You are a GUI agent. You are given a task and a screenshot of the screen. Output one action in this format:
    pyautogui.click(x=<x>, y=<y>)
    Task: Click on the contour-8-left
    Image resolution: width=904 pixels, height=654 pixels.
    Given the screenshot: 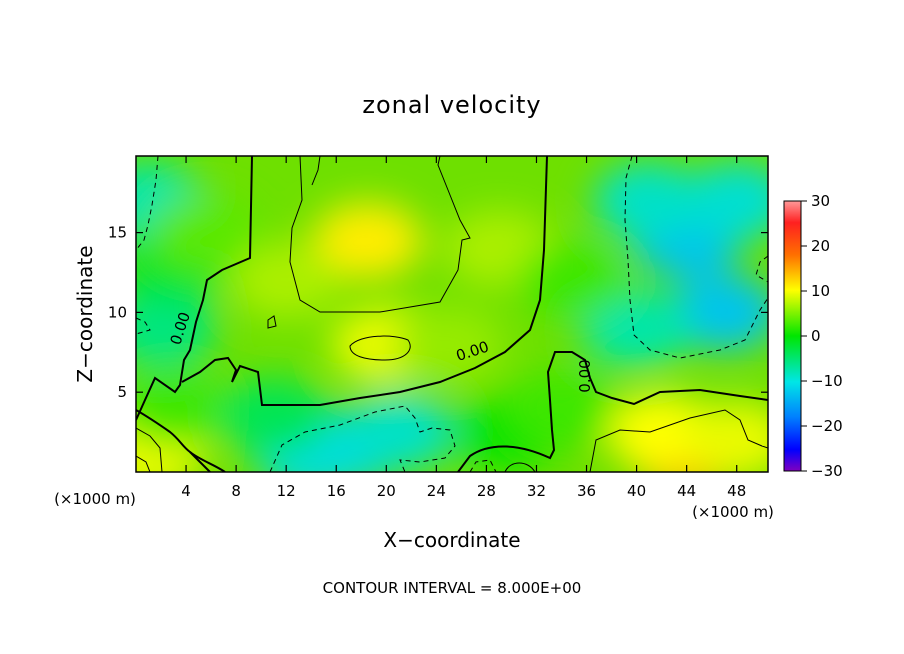 What is the action you would take?
    pyautogui.click(x=316, y=171)
    